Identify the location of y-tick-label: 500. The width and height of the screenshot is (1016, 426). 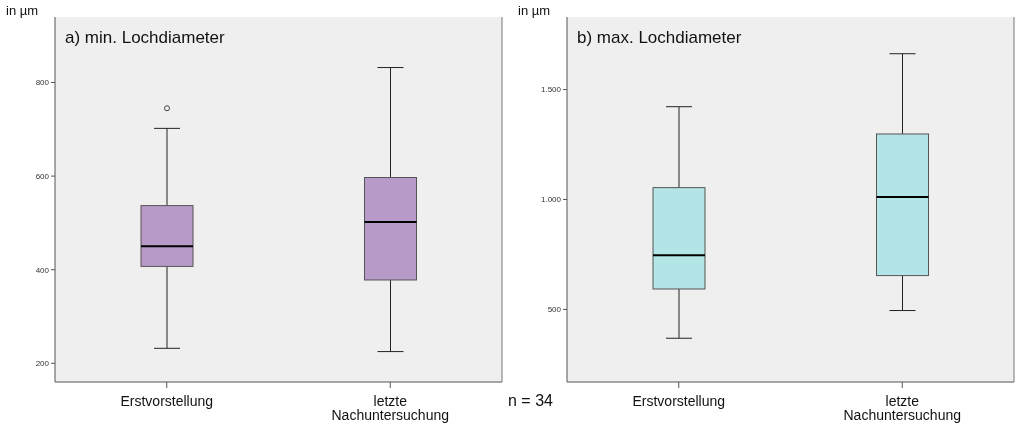
(554, 310).